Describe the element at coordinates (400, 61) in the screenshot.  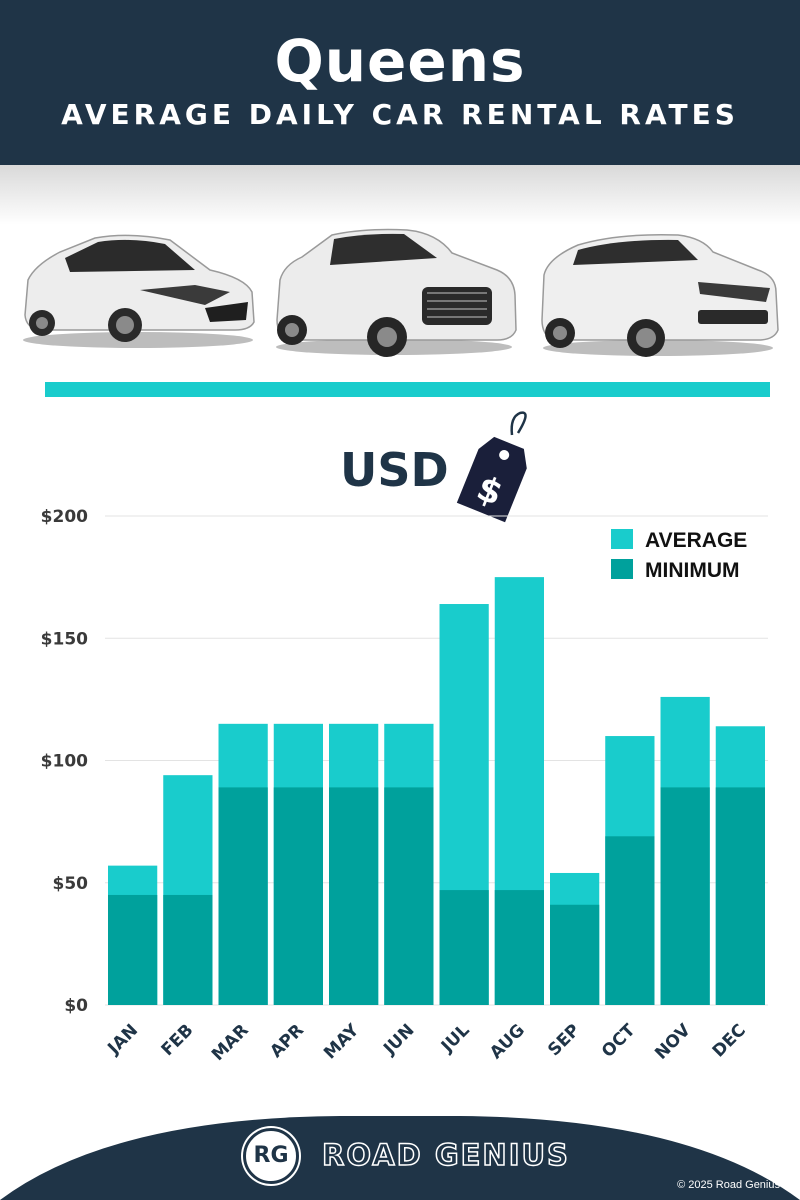
I see `page-title: Queens` at that location.